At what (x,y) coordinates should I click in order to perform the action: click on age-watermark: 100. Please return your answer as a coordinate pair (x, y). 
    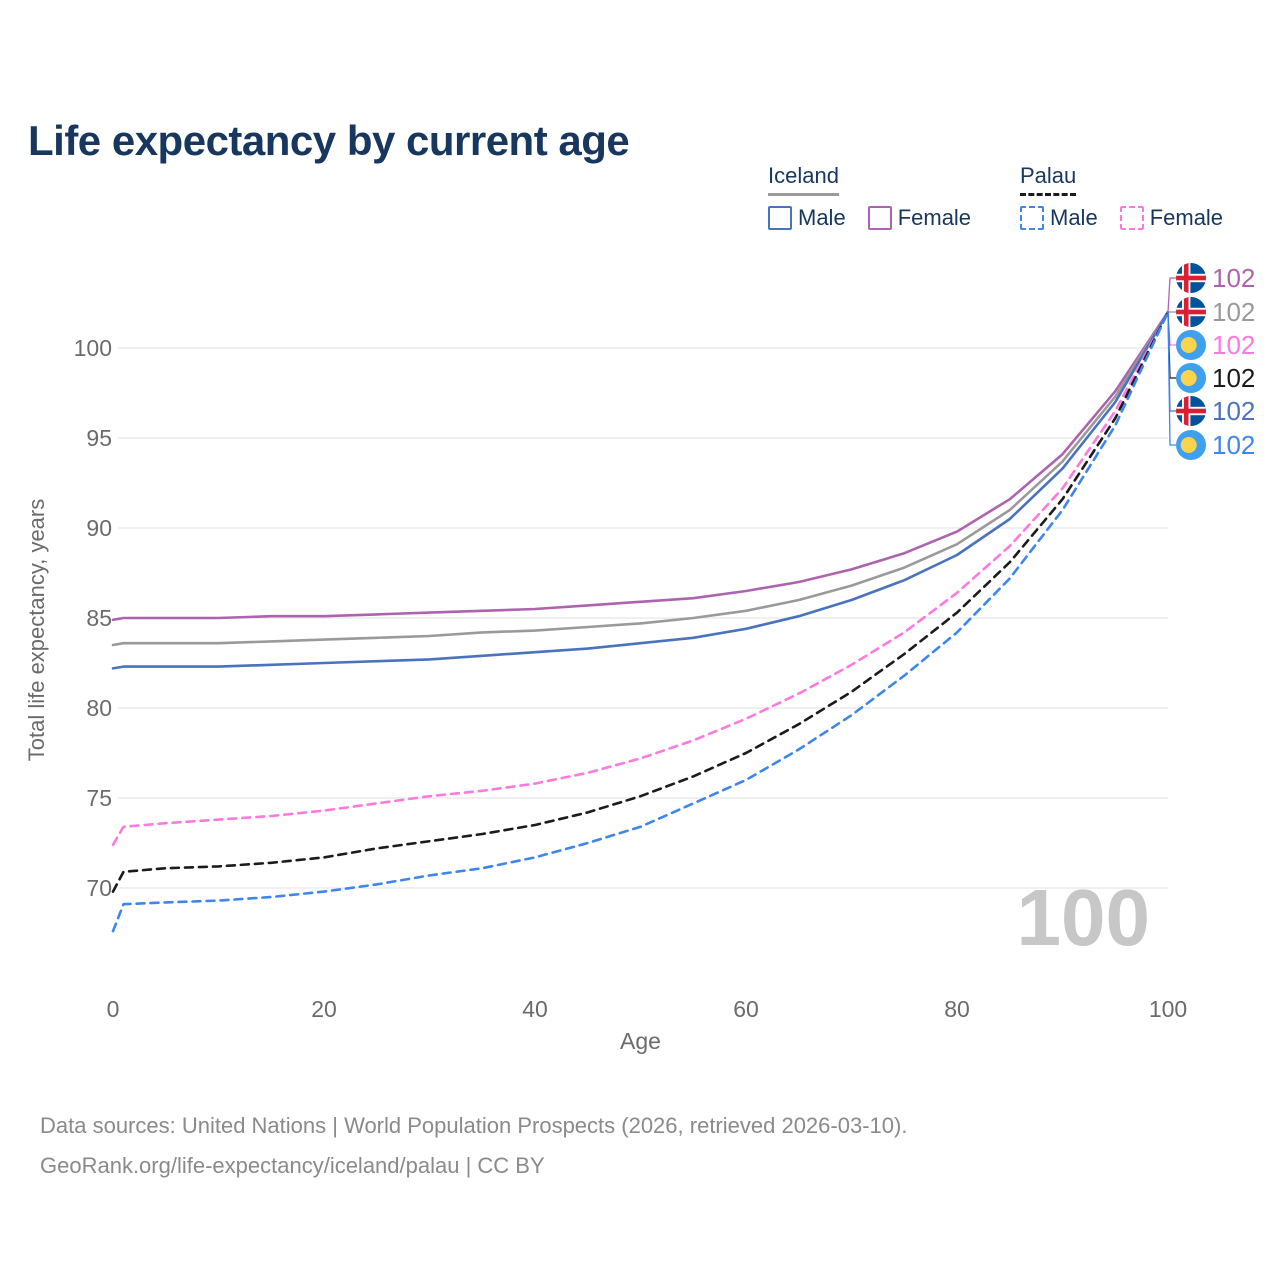
    Looking at the image, I should click on (1083, 917).